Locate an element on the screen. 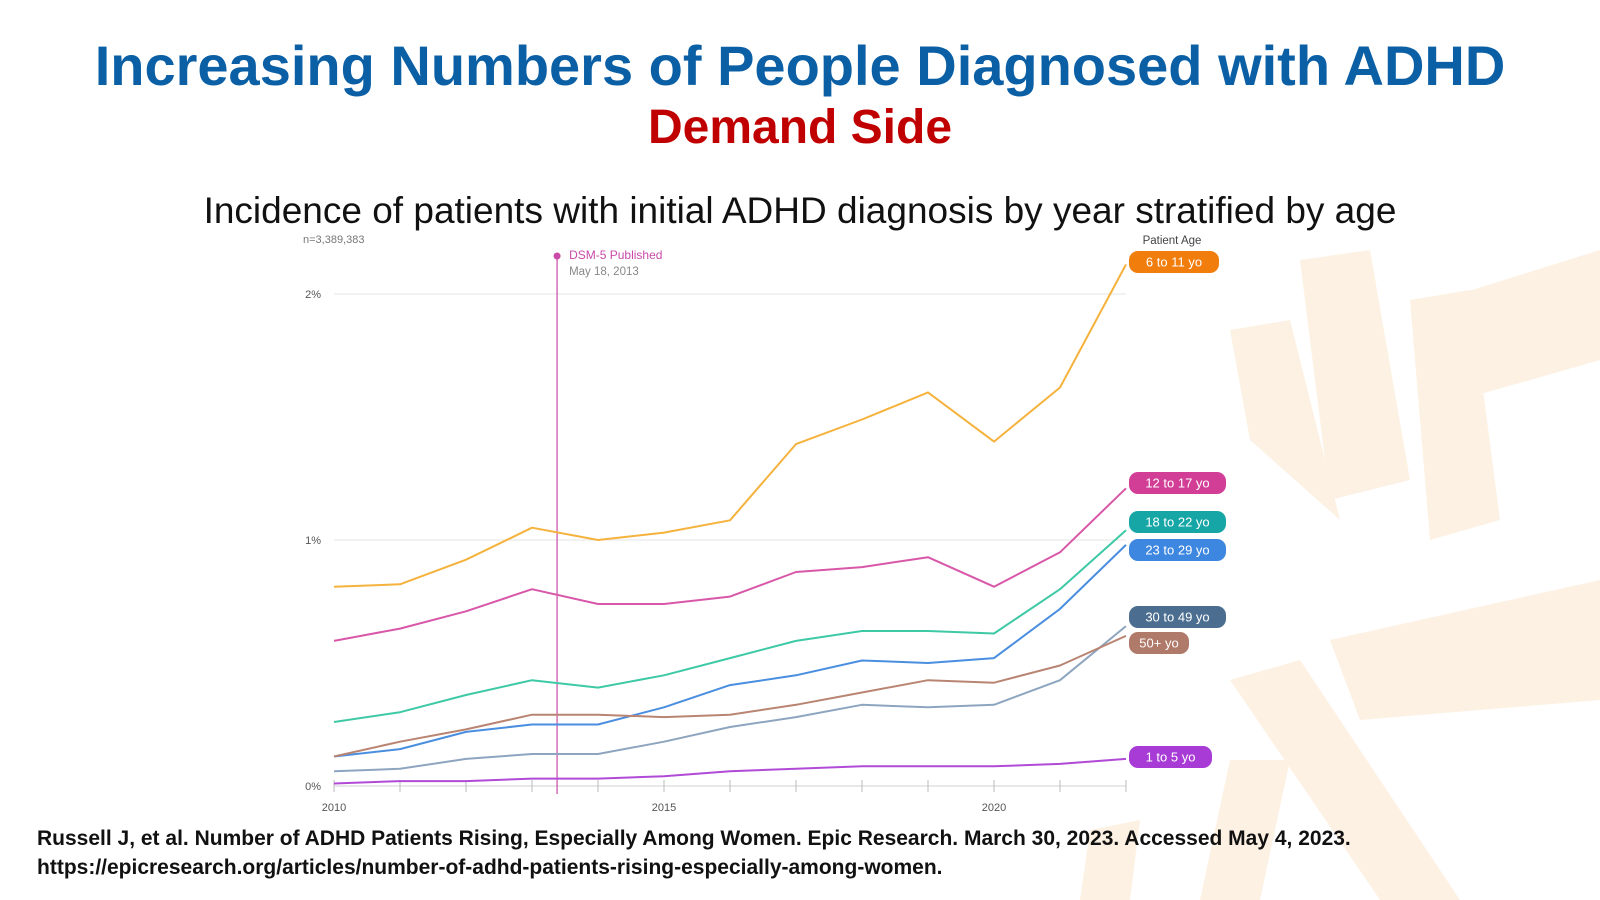 This screenshot has width=1600, height=900. legend-label: 50+ yo is located at coordinates (1158, 643).